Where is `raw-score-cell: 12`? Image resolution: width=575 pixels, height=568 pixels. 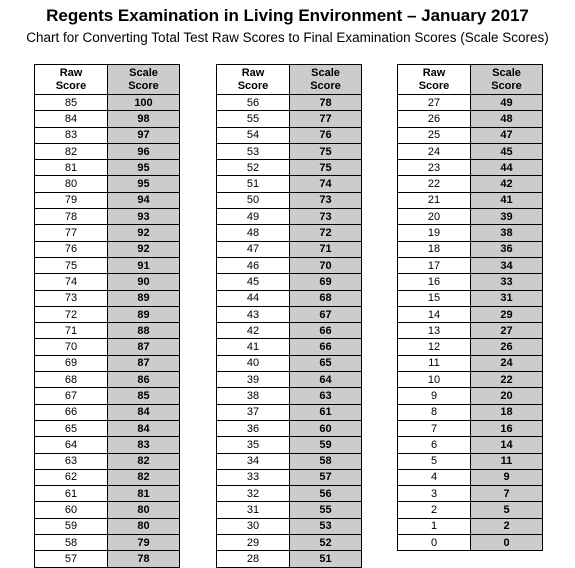
raw-score-cell: 12 is located at coordinates (434, 347).